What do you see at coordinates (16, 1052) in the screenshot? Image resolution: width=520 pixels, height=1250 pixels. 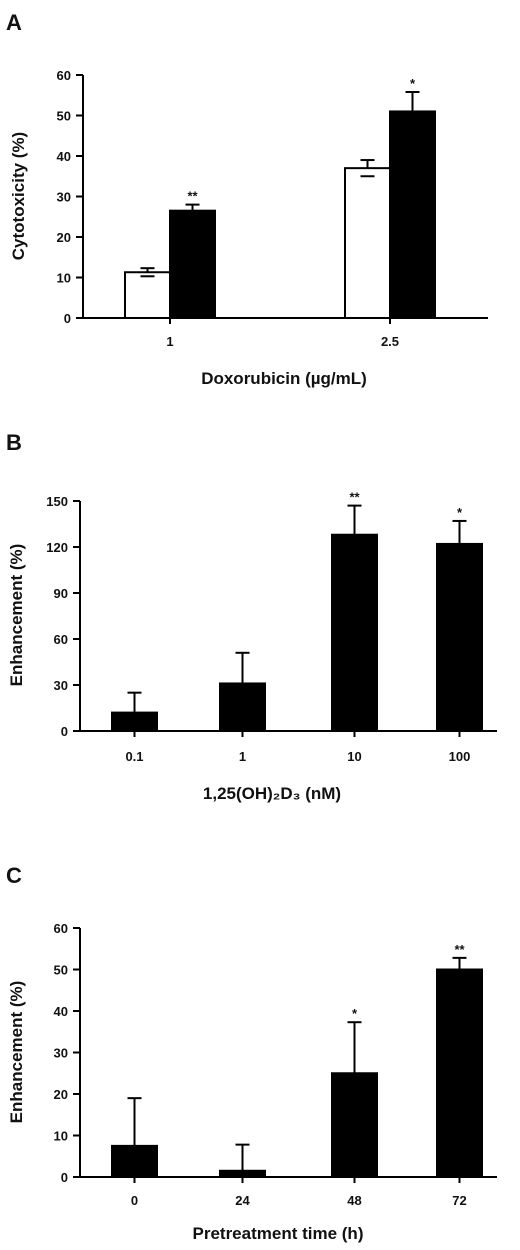 I see `y-axis-label-c: Enhancement (%)` at bounding box center [16, 1052].